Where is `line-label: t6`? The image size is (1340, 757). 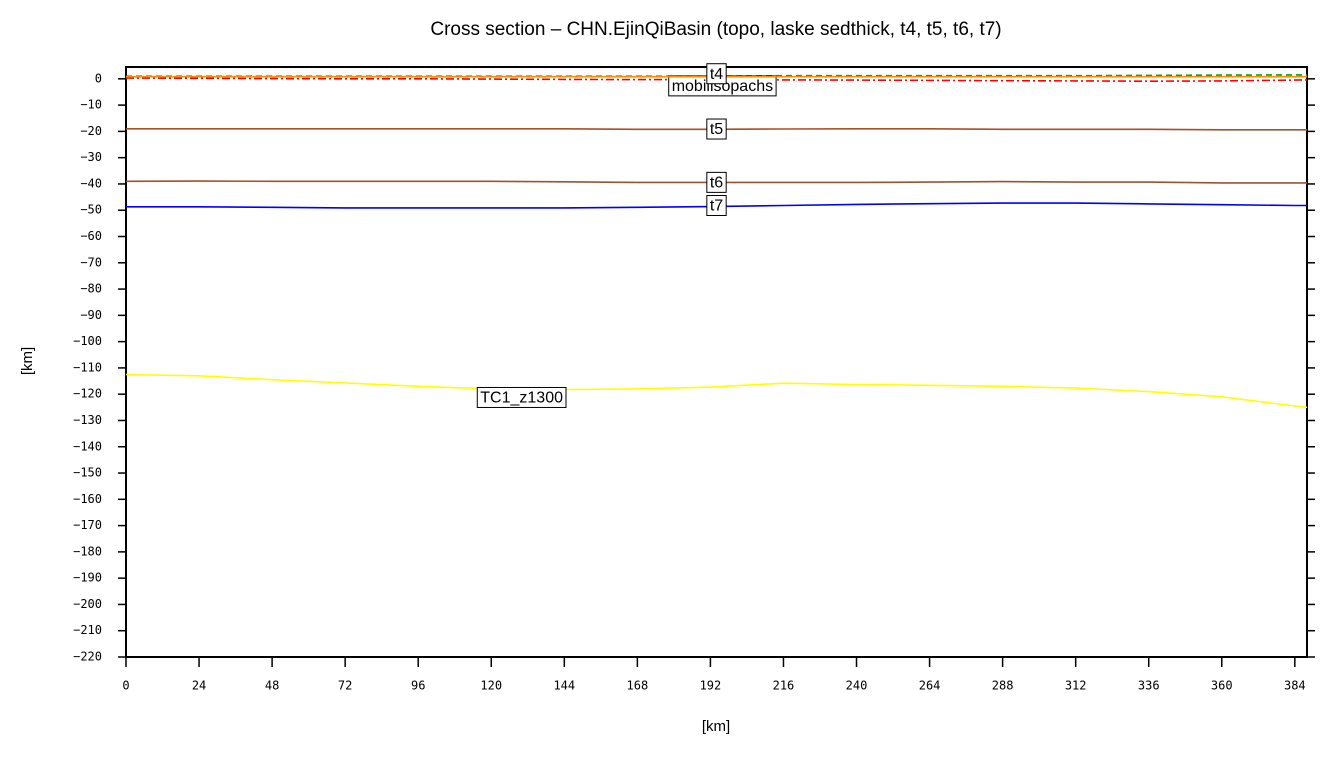 line-label: t6 is located at coordinates (716, 183).